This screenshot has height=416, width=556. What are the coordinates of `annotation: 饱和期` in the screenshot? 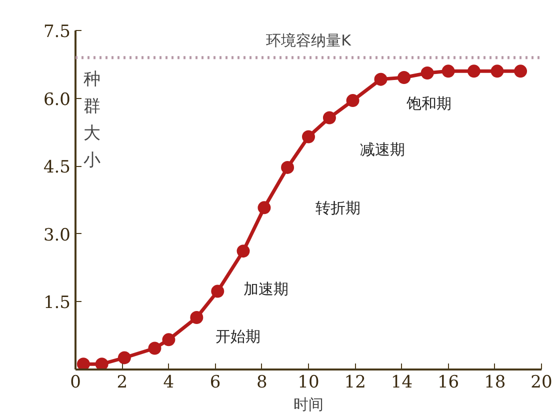 It's located at (428, 103).